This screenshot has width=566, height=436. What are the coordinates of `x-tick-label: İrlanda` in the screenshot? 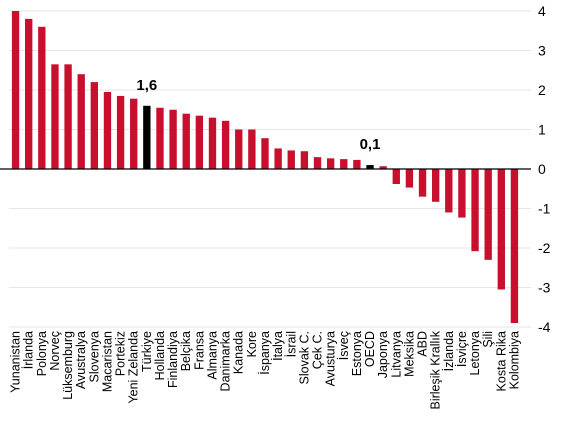 It's located at (29, 350).